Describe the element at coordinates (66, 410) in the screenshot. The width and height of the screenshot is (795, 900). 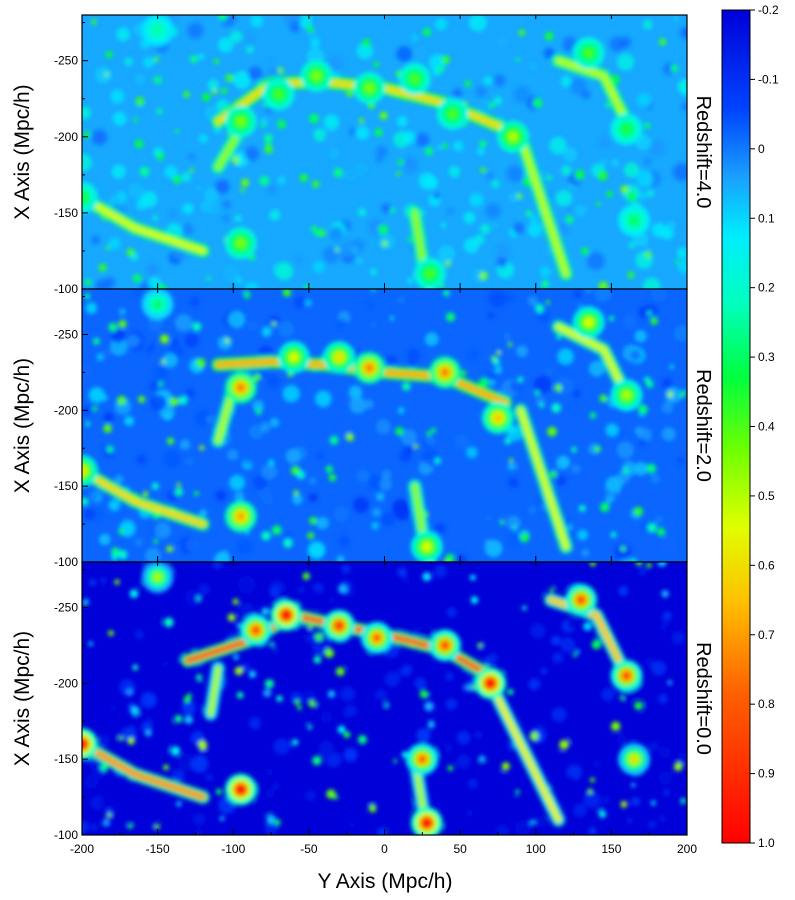
I see `y-tick-label: -200` at that location.